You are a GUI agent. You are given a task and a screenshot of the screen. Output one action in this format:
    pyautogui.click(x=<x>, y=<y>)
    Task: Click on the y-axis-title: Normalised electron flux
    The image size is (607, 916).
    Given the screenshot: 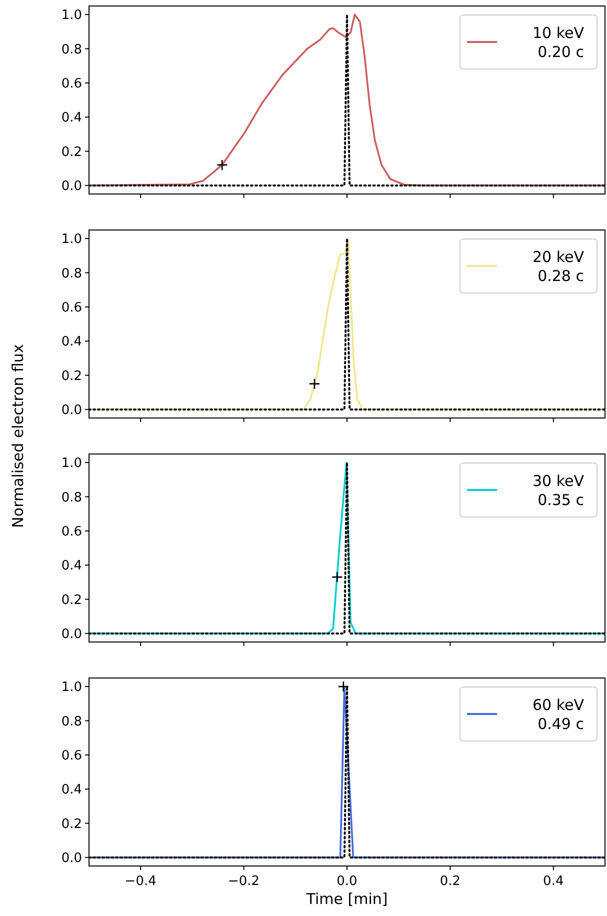 What is the action you would take?
    pyautogui.click(x=18, y=436)
    